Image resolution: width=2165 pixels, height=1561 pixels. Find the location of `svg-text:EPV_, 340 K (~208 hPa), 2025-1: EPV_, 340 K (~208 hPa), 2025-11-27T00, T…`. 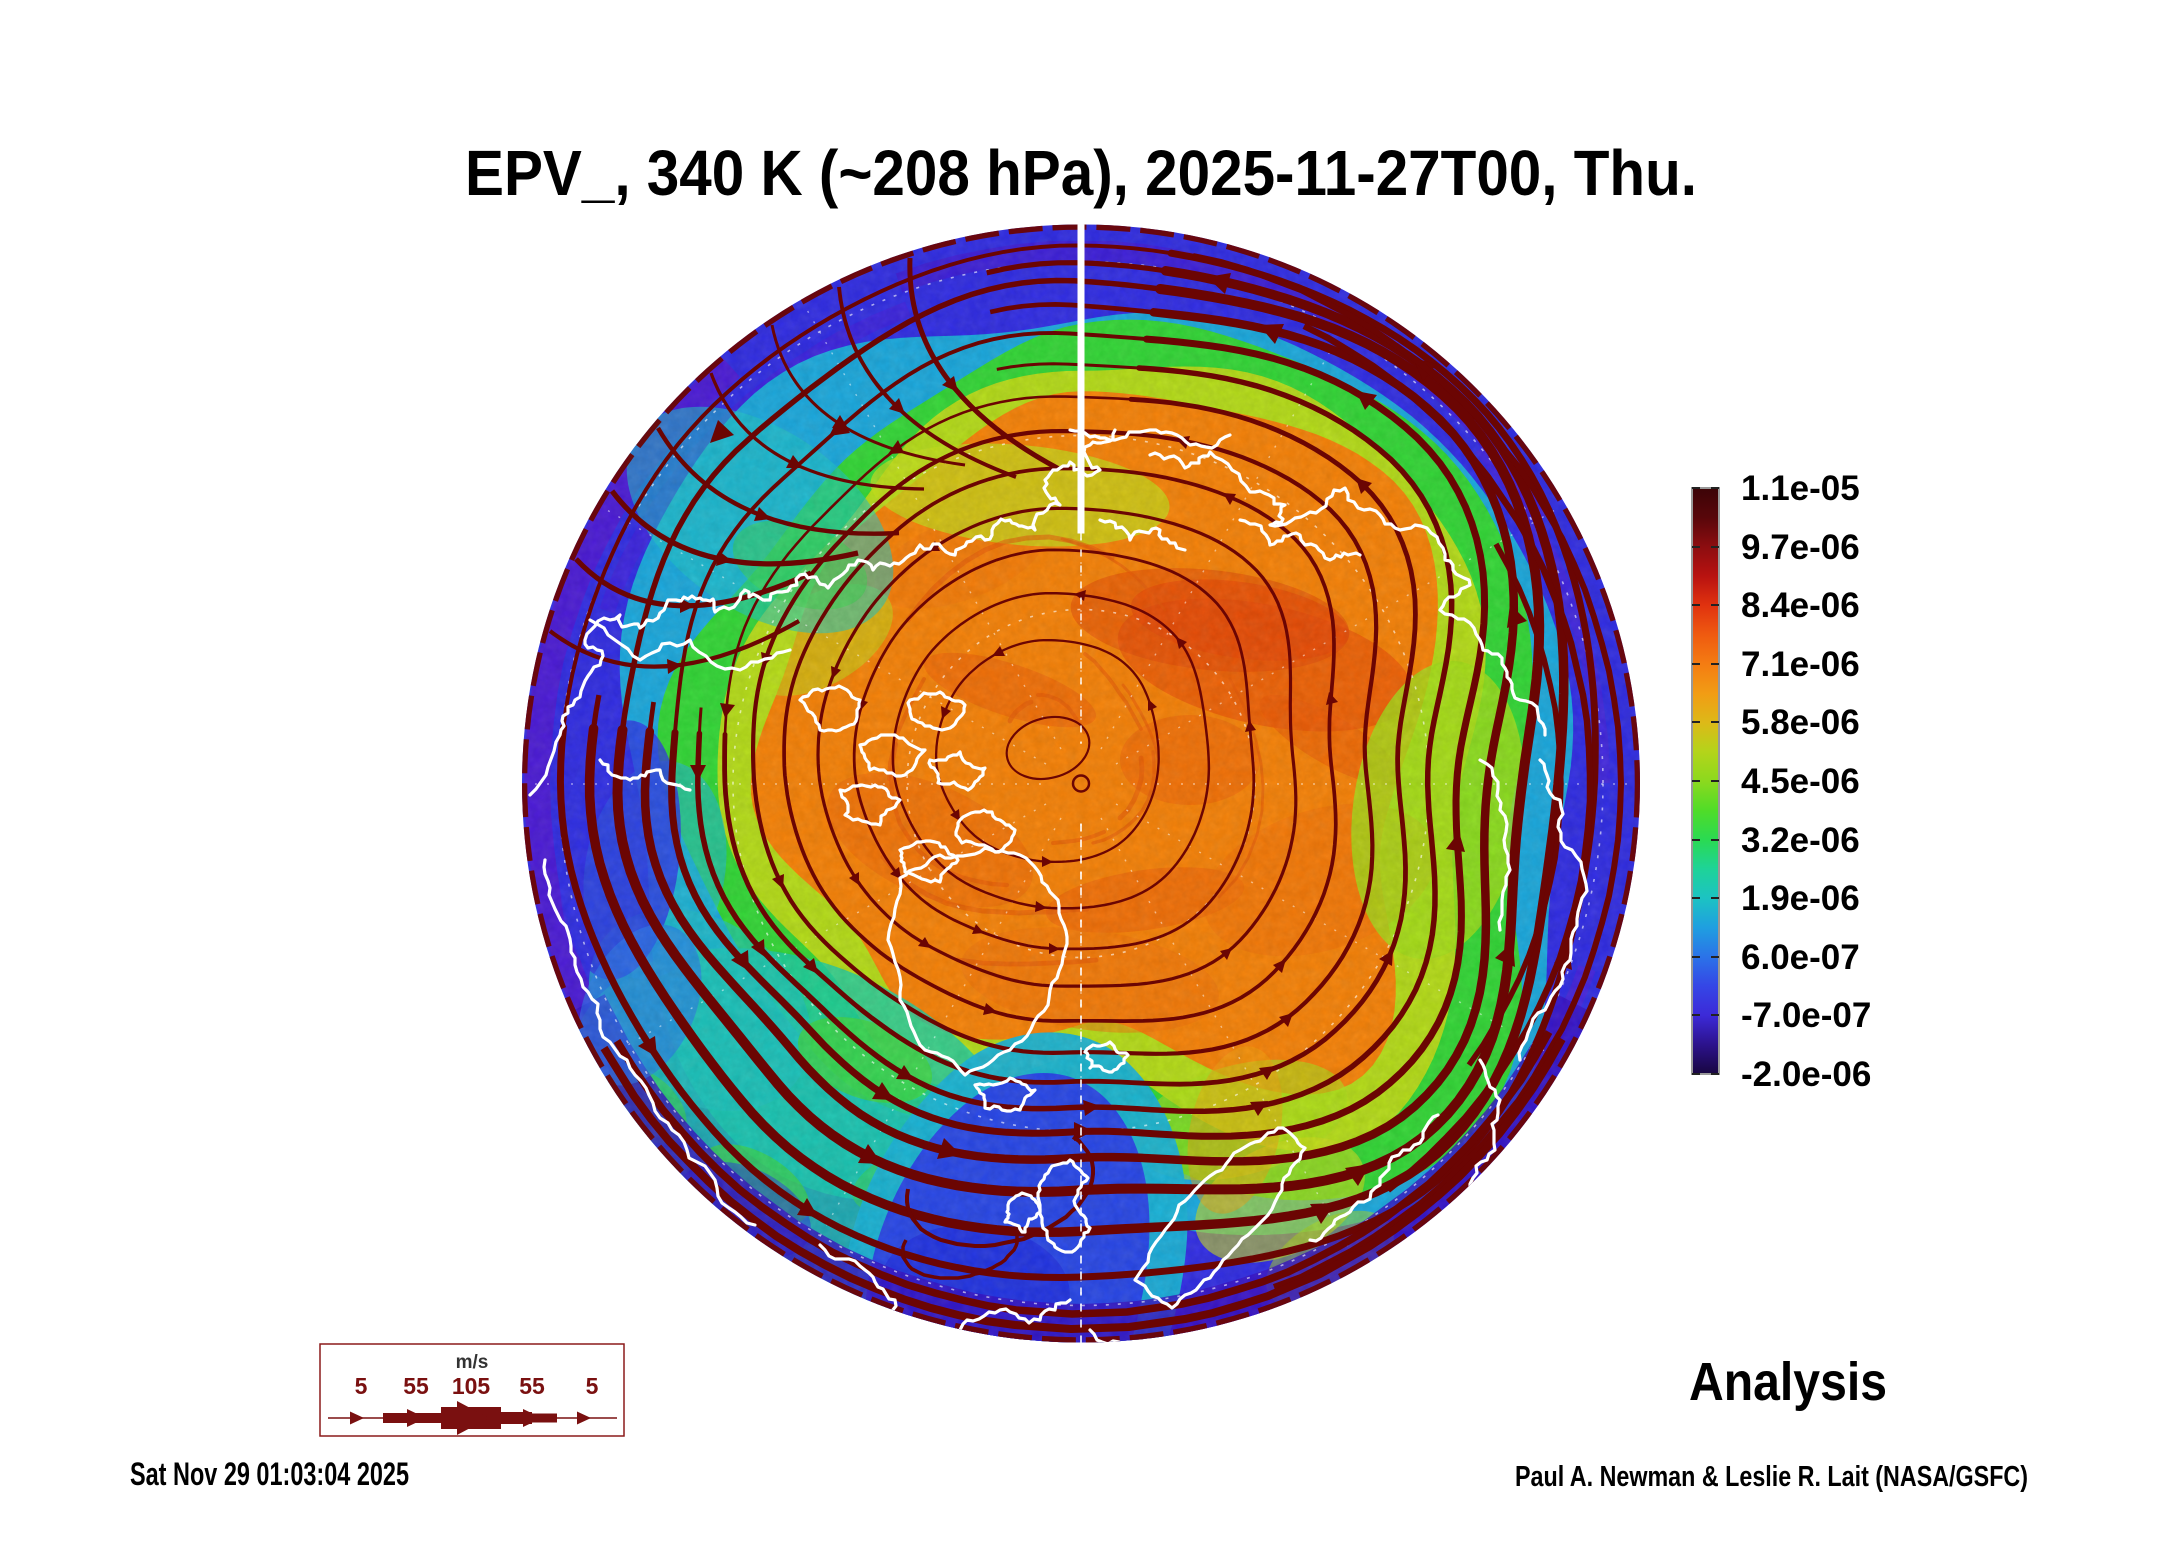

svg-text:EPV_, 340 K (~208 hPa), 2025-1: EPV_, 340 K (~208 hPa), 2025-11-27T00, T… is located at coordinates (1081, 173).